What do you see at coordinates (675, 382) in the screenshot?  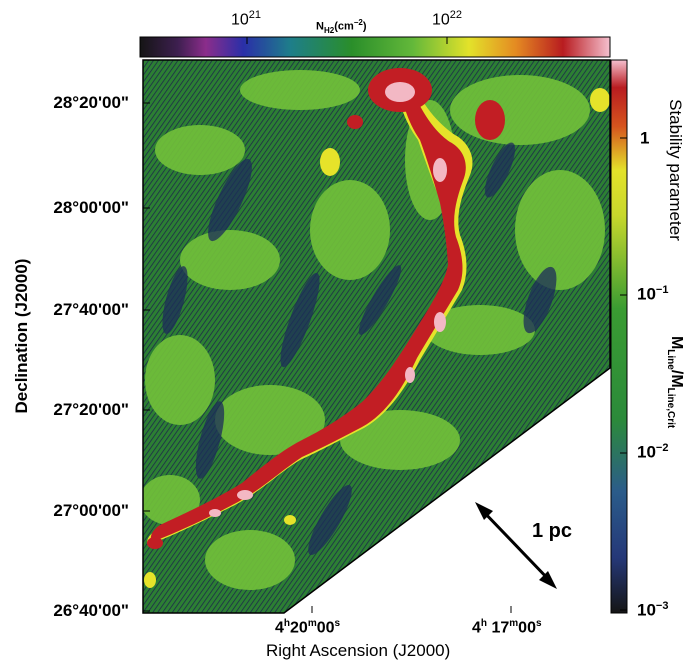 I see `stability-ratio-label: MLine/MLine,Crit` at bounding box center [675, 382].